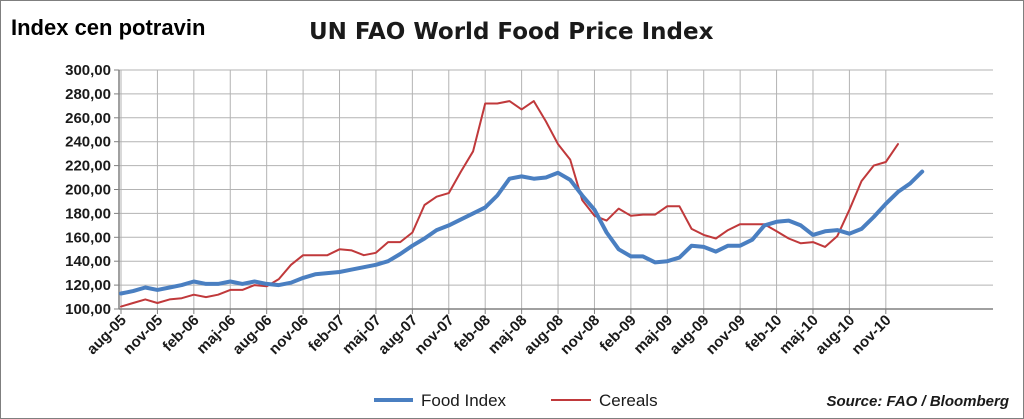 This screenshot has width=1024, height=419. I want to click on y-tick-label: 220,00, so click(88, 166).